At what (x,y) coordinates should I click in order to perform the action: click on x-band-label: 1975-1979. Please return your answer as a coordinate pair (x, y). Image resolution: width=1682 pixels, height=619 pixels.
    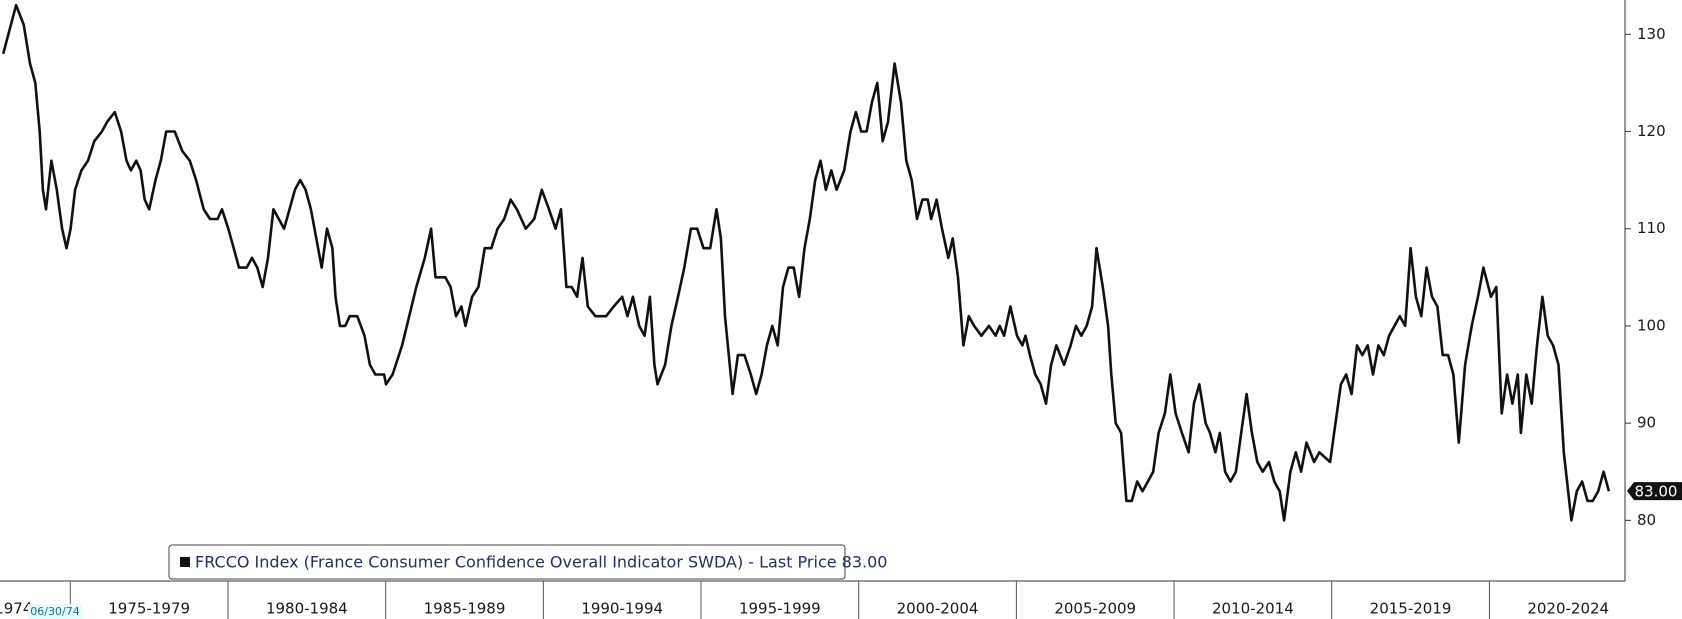
    Looking at the image, I should click on (149, 609).